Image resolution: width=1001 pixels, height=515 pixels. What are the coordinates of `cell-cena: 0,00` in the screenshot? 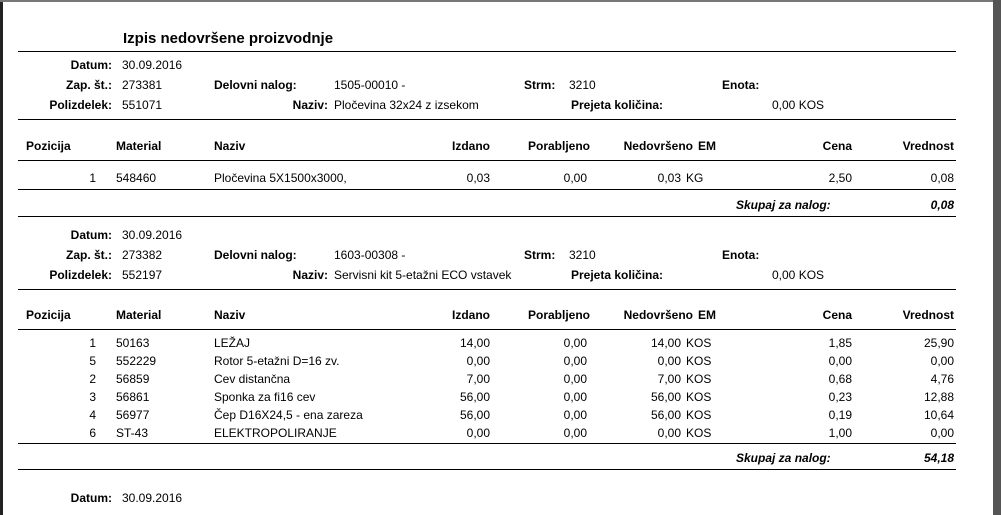 It's located at (840, 361).